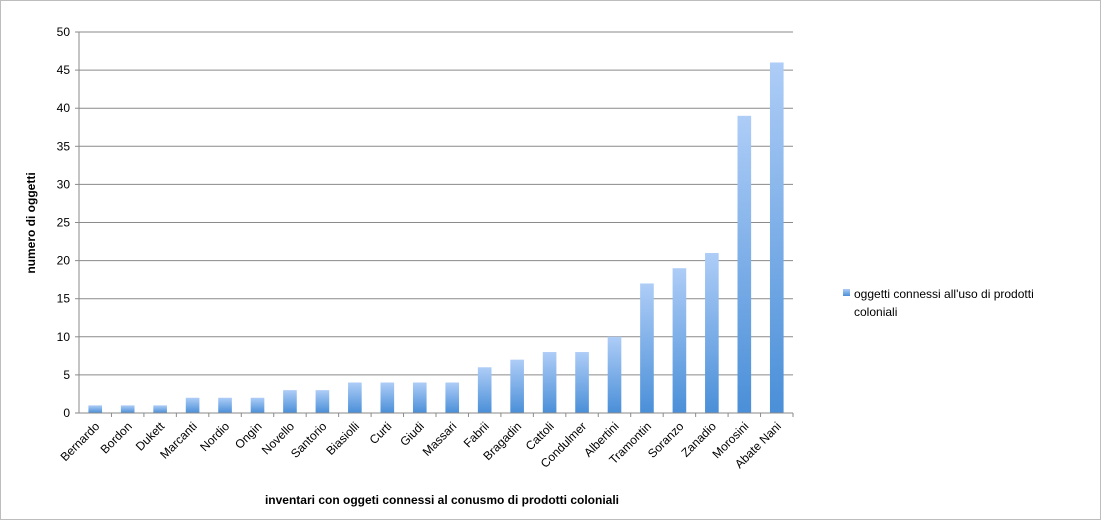 The height and width of the screenshot is (521, 1101). What do you see at coordinates (160, 409) in the screenshot?
I see `bar-dukett` at bounding box center [160, 409].